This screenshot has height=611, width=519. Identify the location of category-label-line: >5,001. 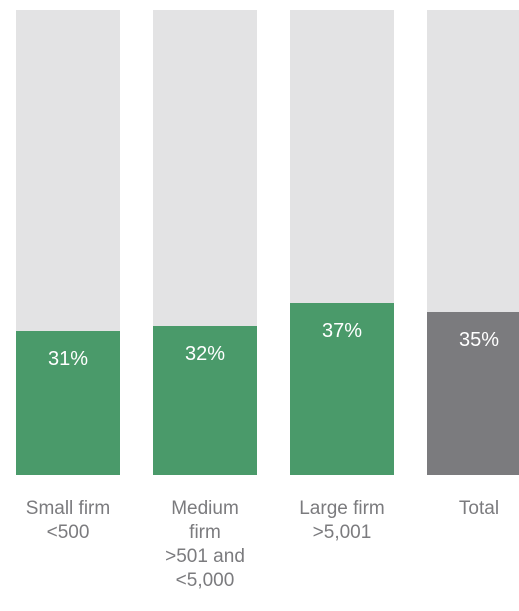
(342, 532).